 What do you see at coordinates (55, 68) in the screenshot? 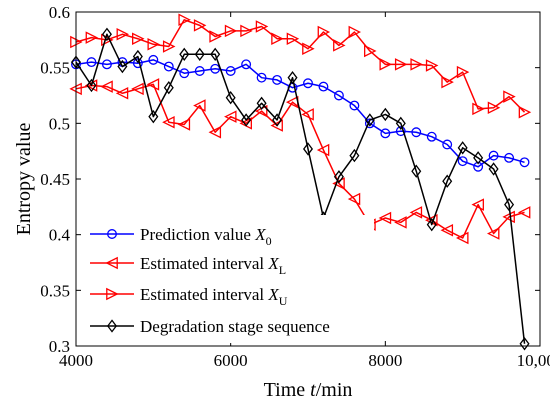
I see `y-tick-label: 0.55` at bounding box center [55, 68].